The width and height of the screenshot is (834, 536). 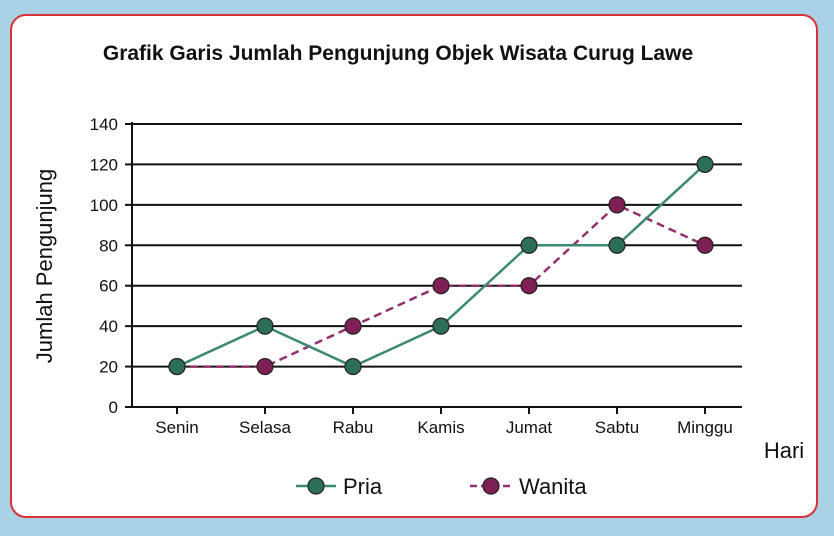 What do you see at coordinates (491, 486) in the screenshot?
I see `legend-marker-wanita` at bounding box center [491, 486].